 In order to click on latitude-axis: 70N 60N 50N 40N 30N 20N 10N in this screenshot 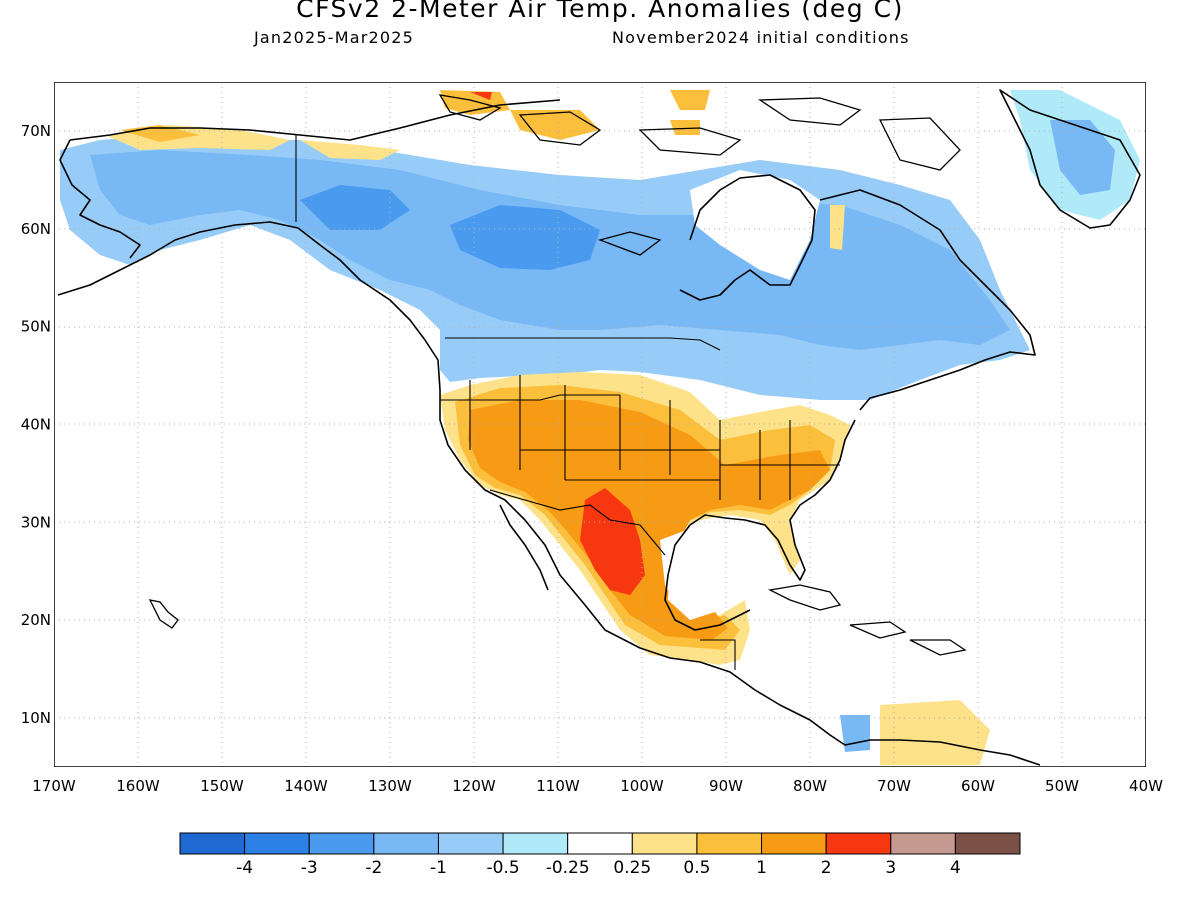, I will do `click(36, 424)`.